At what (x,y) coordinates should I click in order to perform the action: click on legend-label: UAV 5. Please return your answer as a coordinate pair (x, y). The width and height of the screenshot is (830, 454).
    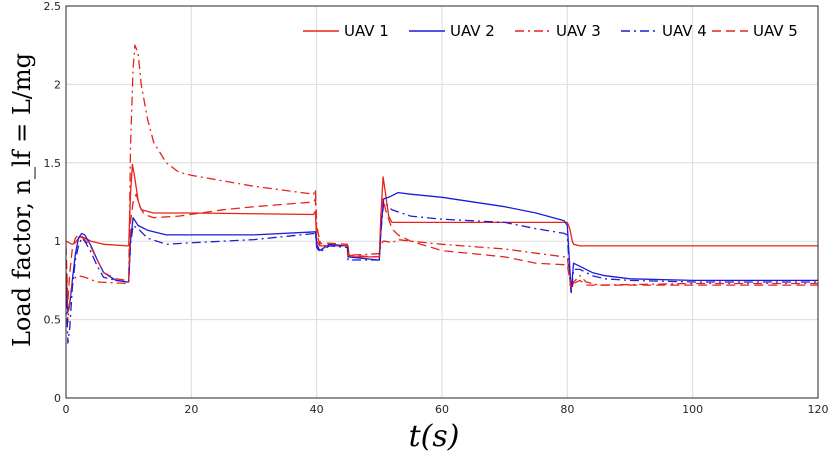
    Looking at the image, I should click on (775, 31).